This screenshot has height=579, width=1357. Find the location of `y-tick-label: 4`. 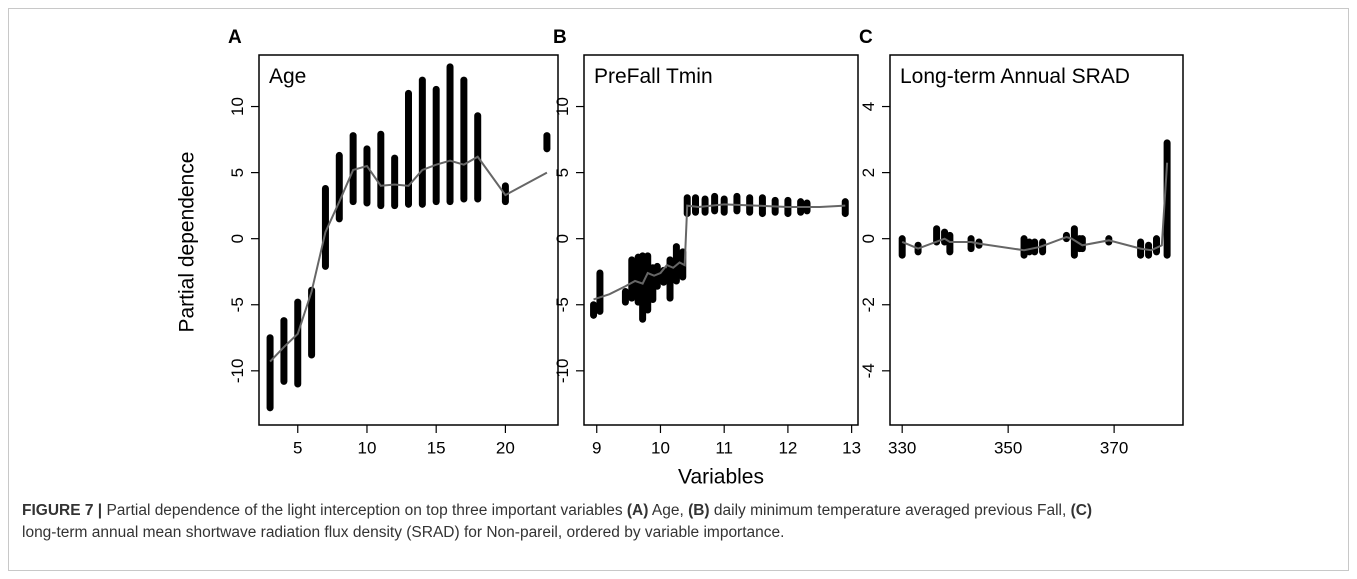

y-tick-label: 4 is located at coordinates (868, 106).